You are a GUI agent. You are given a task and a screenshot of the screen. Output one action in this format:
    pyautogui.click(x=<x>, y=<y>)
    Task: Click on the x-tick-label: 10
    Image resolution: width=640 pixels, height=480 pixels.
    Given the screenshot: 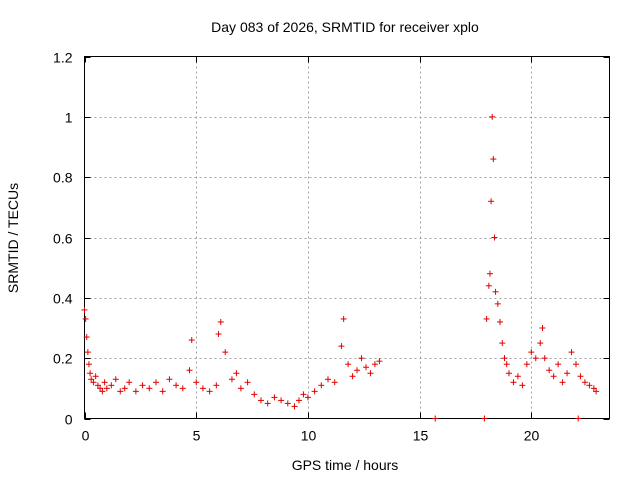 What is the action you would take?
    pyautogui.click(x=309, y=436)
    